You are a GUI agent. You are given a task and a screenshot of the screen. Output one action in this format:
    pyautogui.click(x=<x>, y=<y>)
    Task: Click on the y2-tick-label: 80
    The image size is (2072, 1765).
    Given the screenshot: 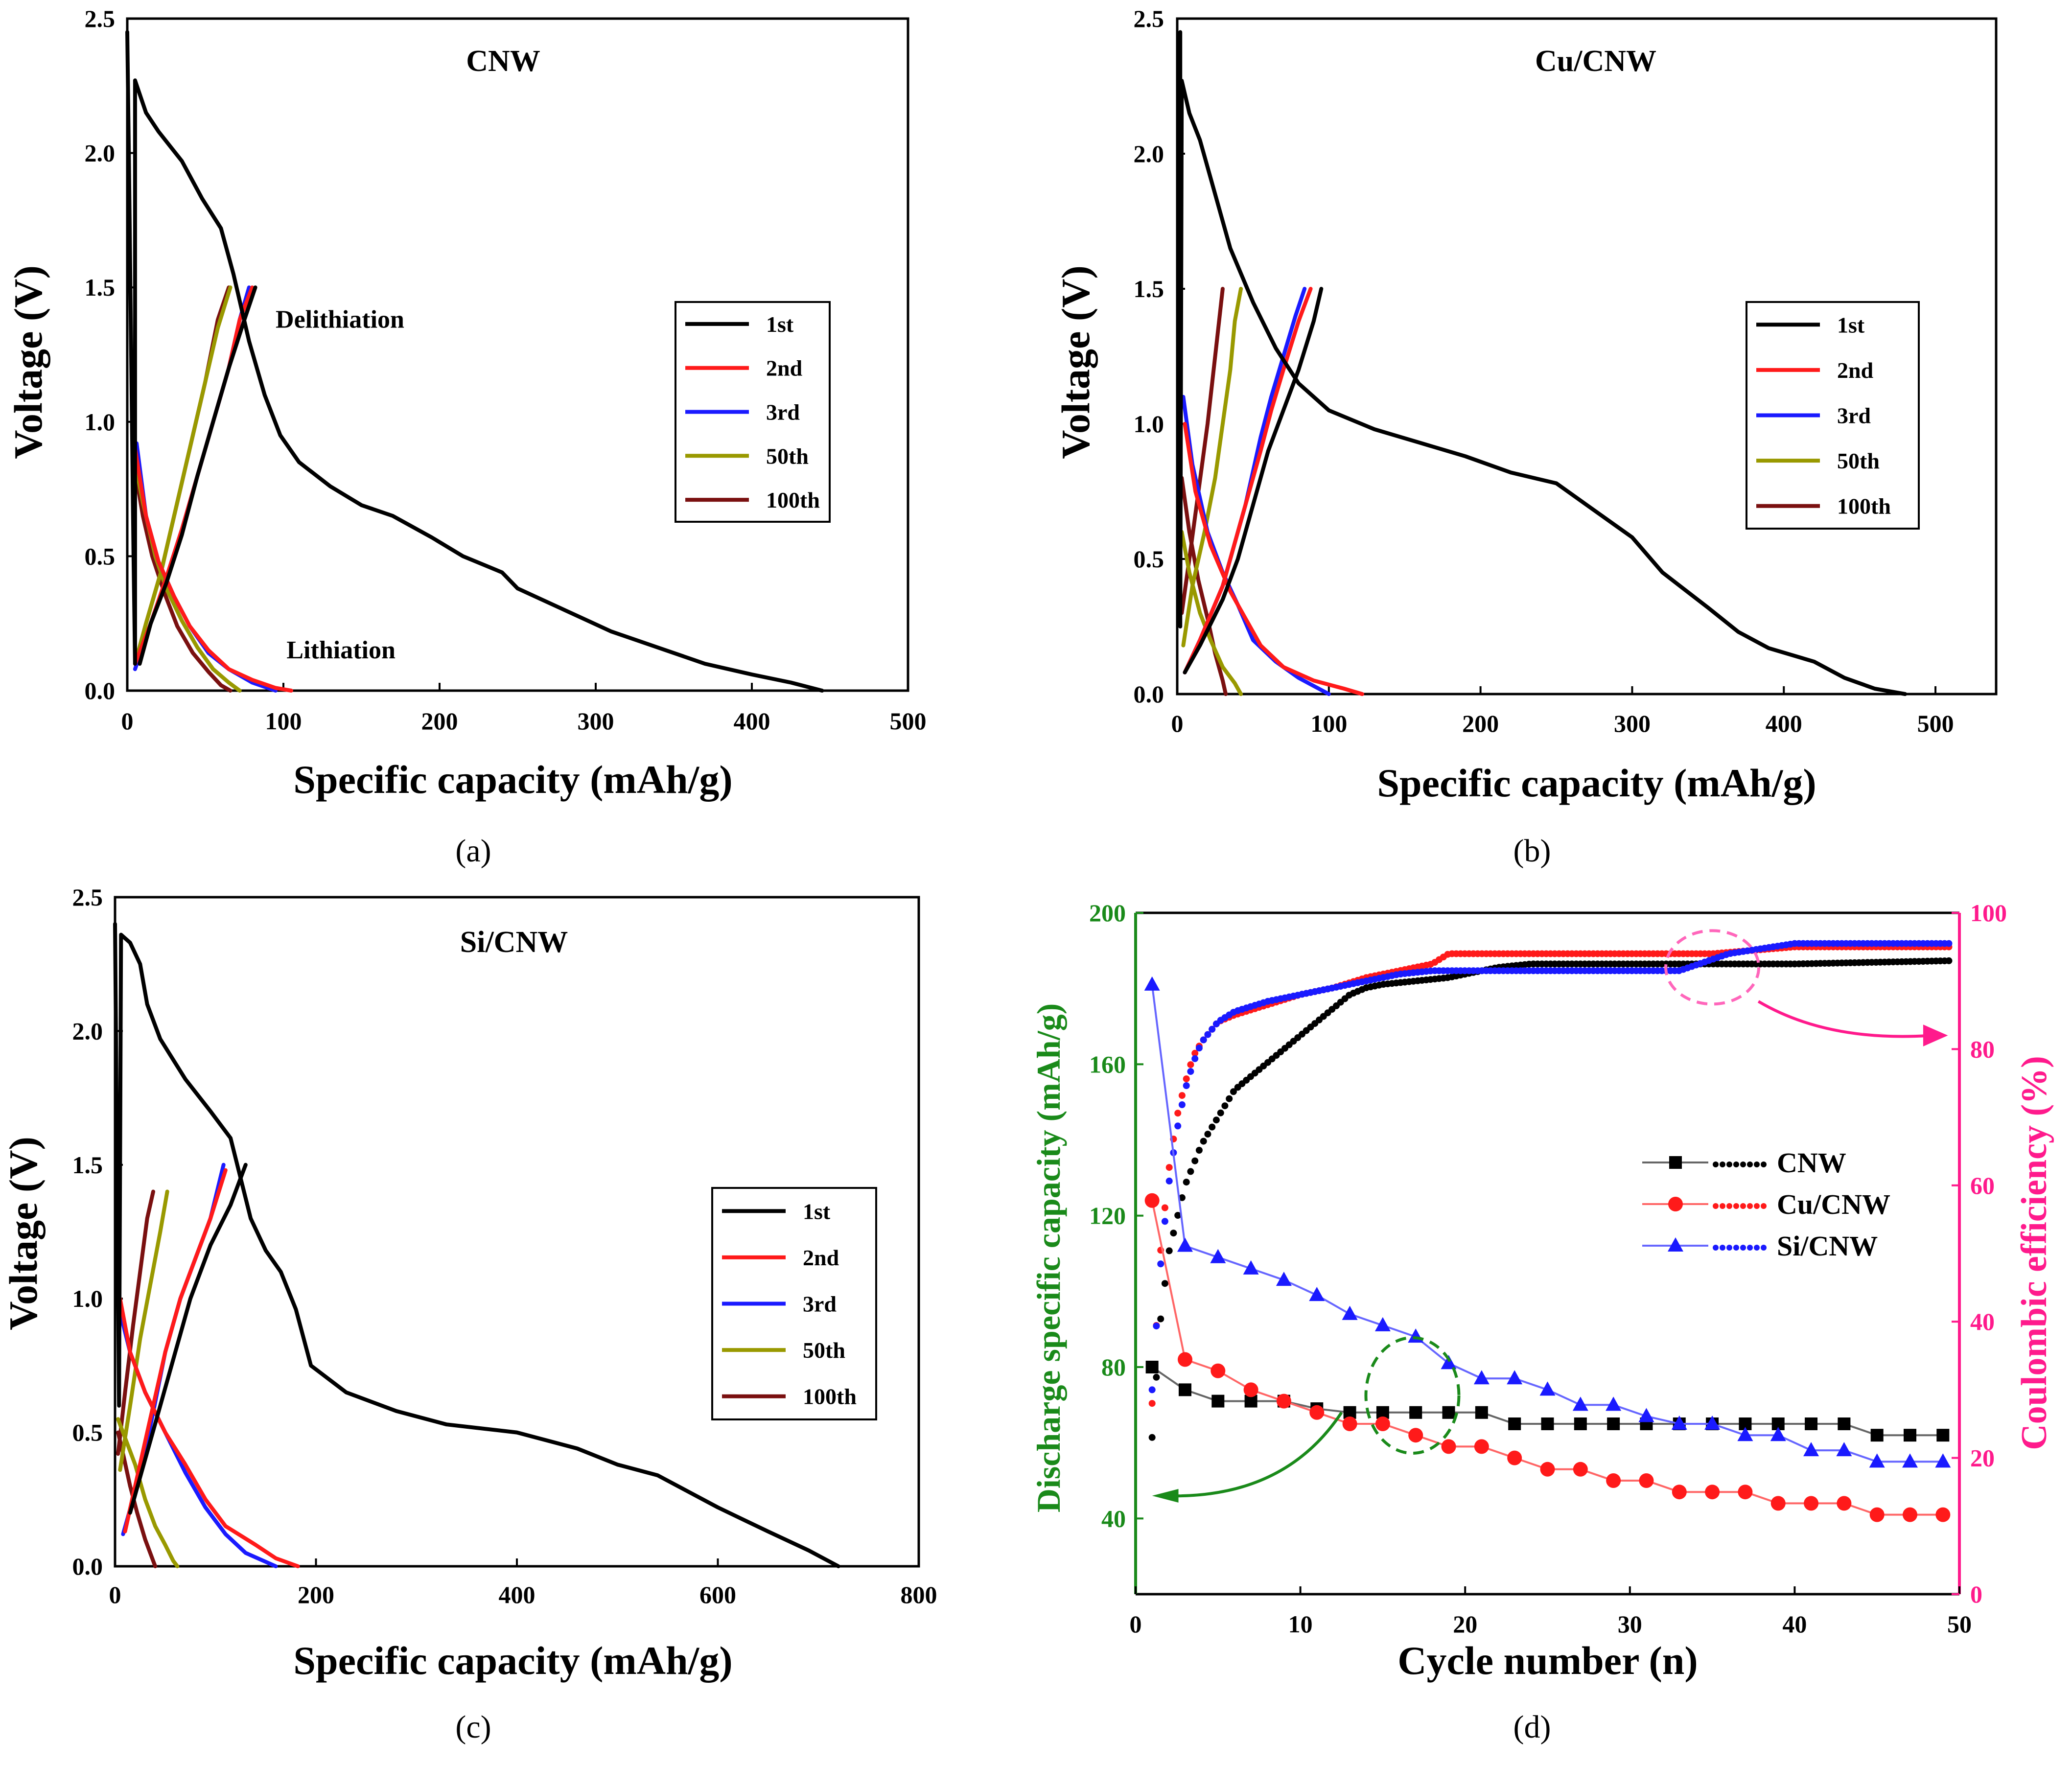 What is the action you would take?
    pyautogui.click(x=1983, y=1049)
    